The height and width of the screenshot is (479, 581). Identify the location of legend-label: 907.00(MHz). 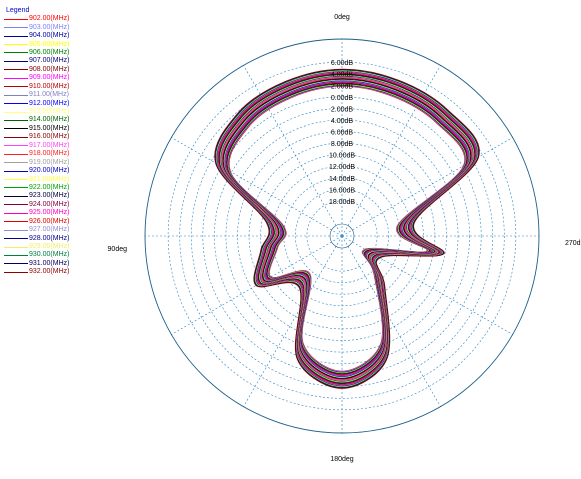
(49, 61).